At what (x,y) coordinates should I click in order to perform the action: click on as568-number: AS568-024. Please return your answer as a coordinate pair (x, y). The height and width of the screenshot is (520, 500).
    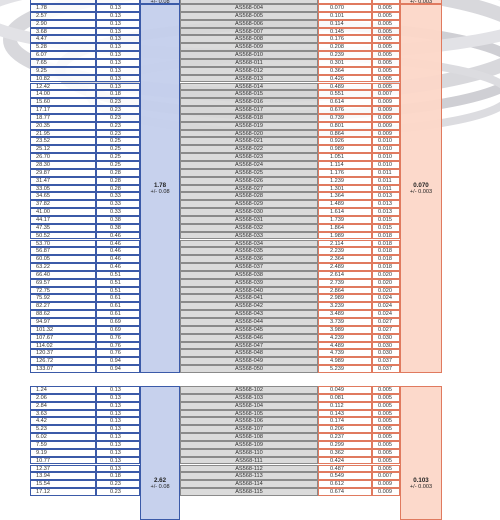
    Looking at the image, I should click on (249, 165).